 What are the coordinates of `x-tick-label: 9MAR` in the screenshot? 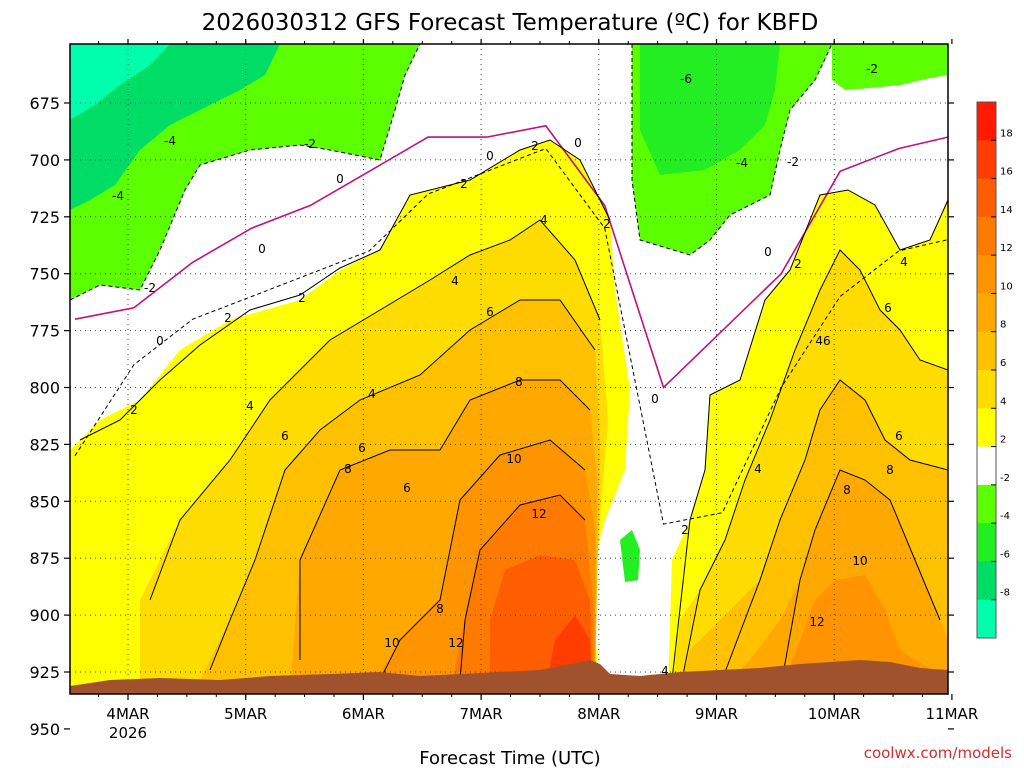 It's located at (716, 714).